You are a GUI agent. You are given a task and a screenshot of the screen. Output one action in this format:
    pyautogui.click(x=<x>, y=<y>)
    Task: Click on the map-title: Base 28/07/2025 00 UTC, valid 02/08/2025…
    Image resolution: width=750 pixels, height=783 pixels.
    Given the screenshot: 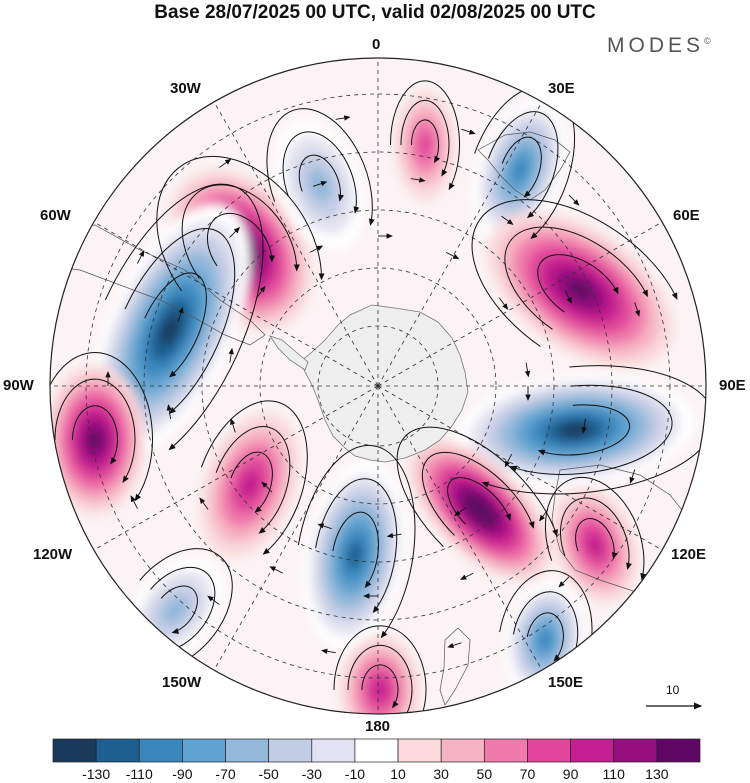 What is the action you would take?
    pyautogui.click(x=375, y=12)
    